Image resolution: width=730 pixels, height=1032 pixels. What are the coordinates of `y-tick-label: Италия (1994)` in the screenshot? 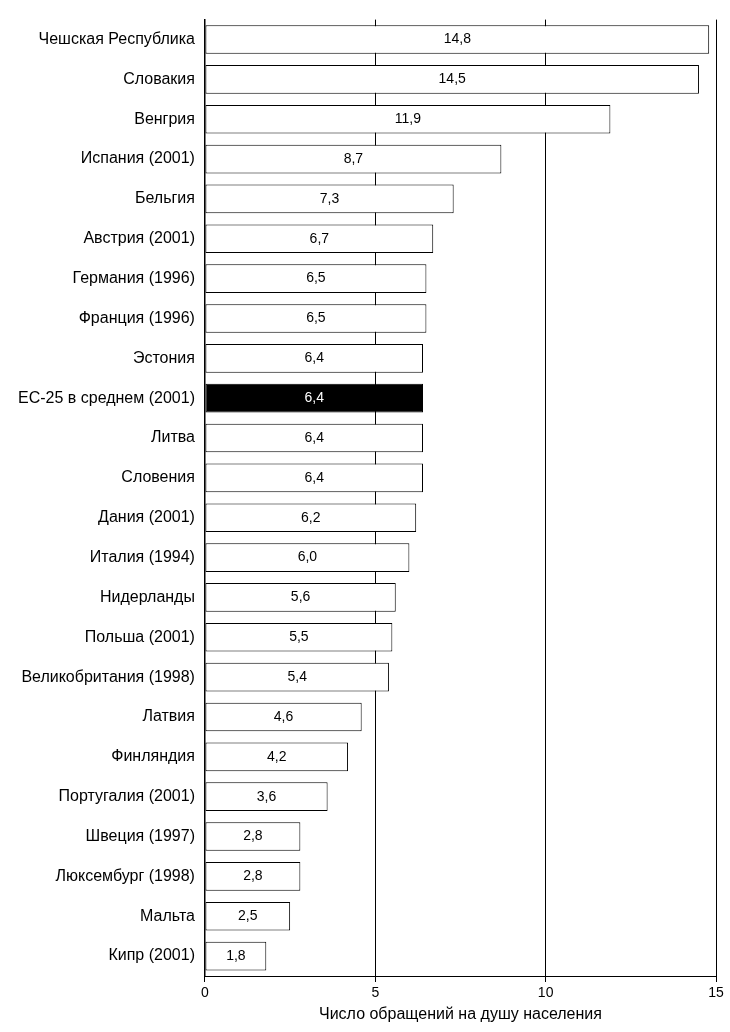 It's located at (142, 556).